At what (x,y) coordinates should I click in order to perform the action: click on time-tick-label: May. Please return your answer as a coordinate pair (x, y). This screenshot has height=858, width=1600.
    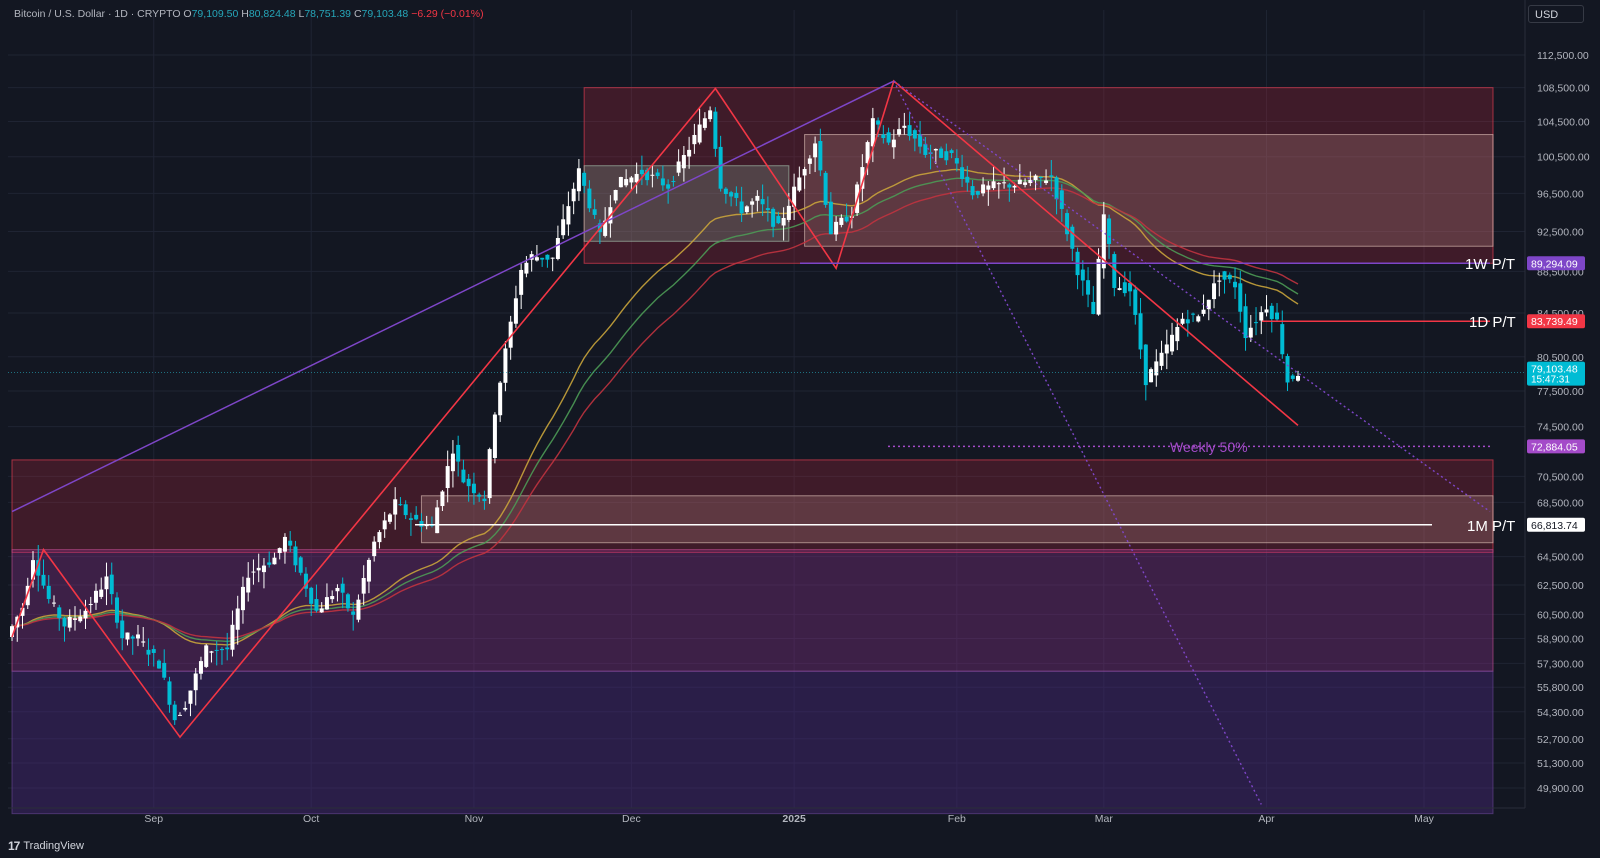
    Looking at the image, I should click on (1424, 819).